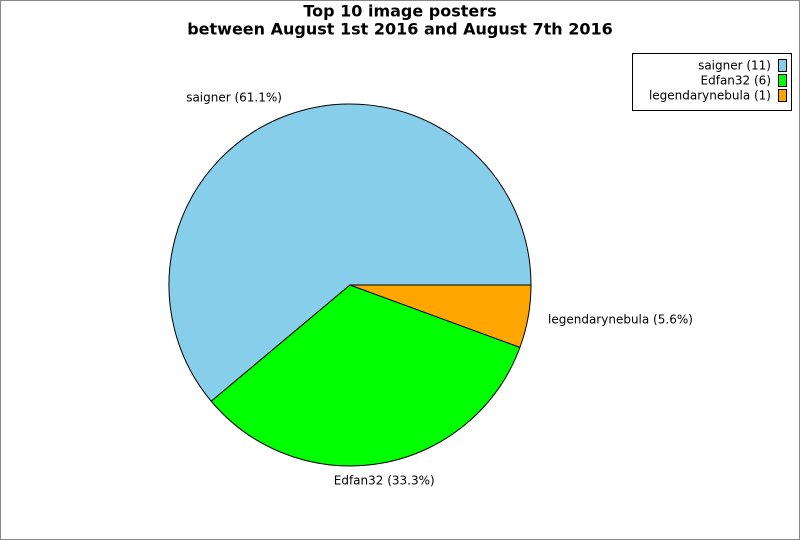 This screenshot has height=540, width=800. I want to click on slice-label: Edfan32 (33.3%), so click(384, 481).